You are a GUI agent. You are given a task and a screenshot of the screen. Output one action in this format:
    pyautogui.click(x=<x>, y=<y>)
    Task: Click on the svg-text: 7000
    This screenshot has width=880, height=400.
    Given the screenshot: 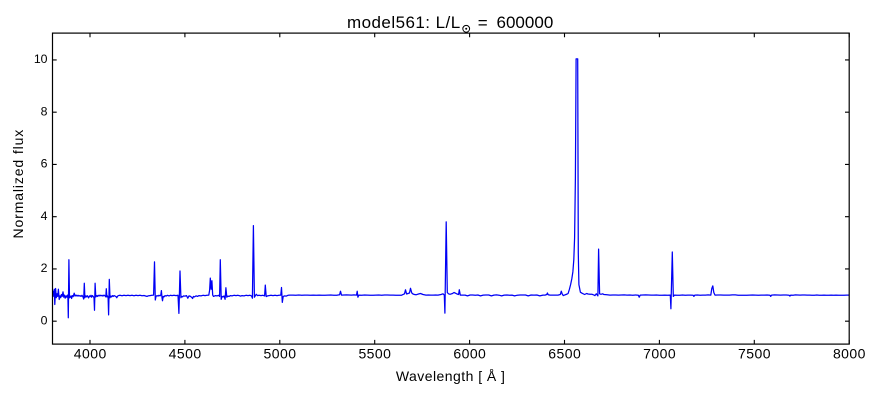 What is the action you would take?
    pyautogui.click(x=659, y=353)
    